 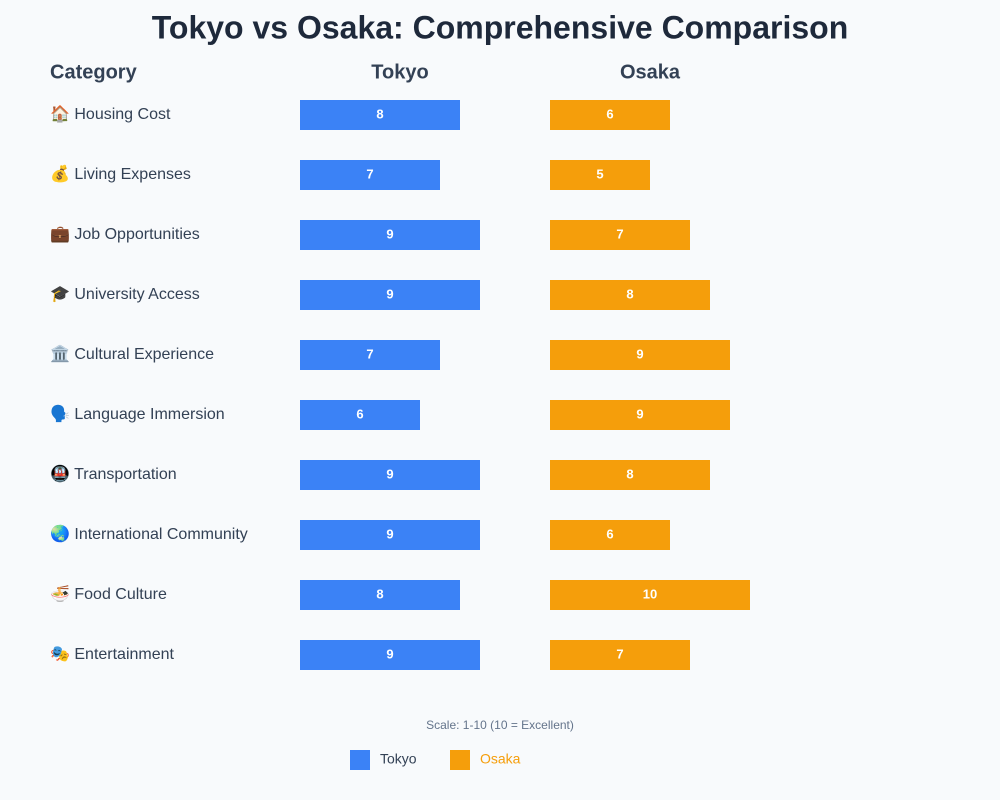 I want to click on category-label: 🍜 Food Culture, so click(x=108, y=594).